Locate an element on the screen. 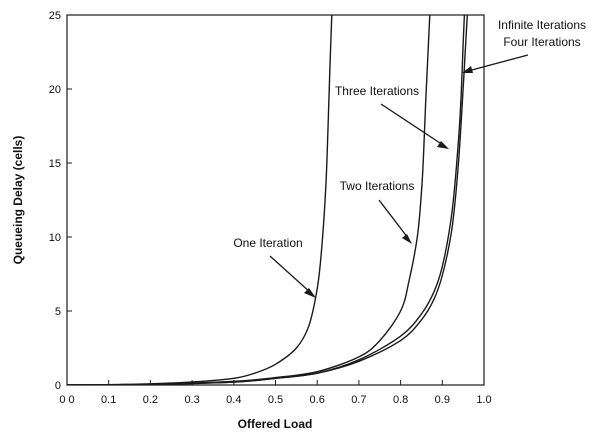  x-tick-label: 0 0 is located at coordinates (66, 400).